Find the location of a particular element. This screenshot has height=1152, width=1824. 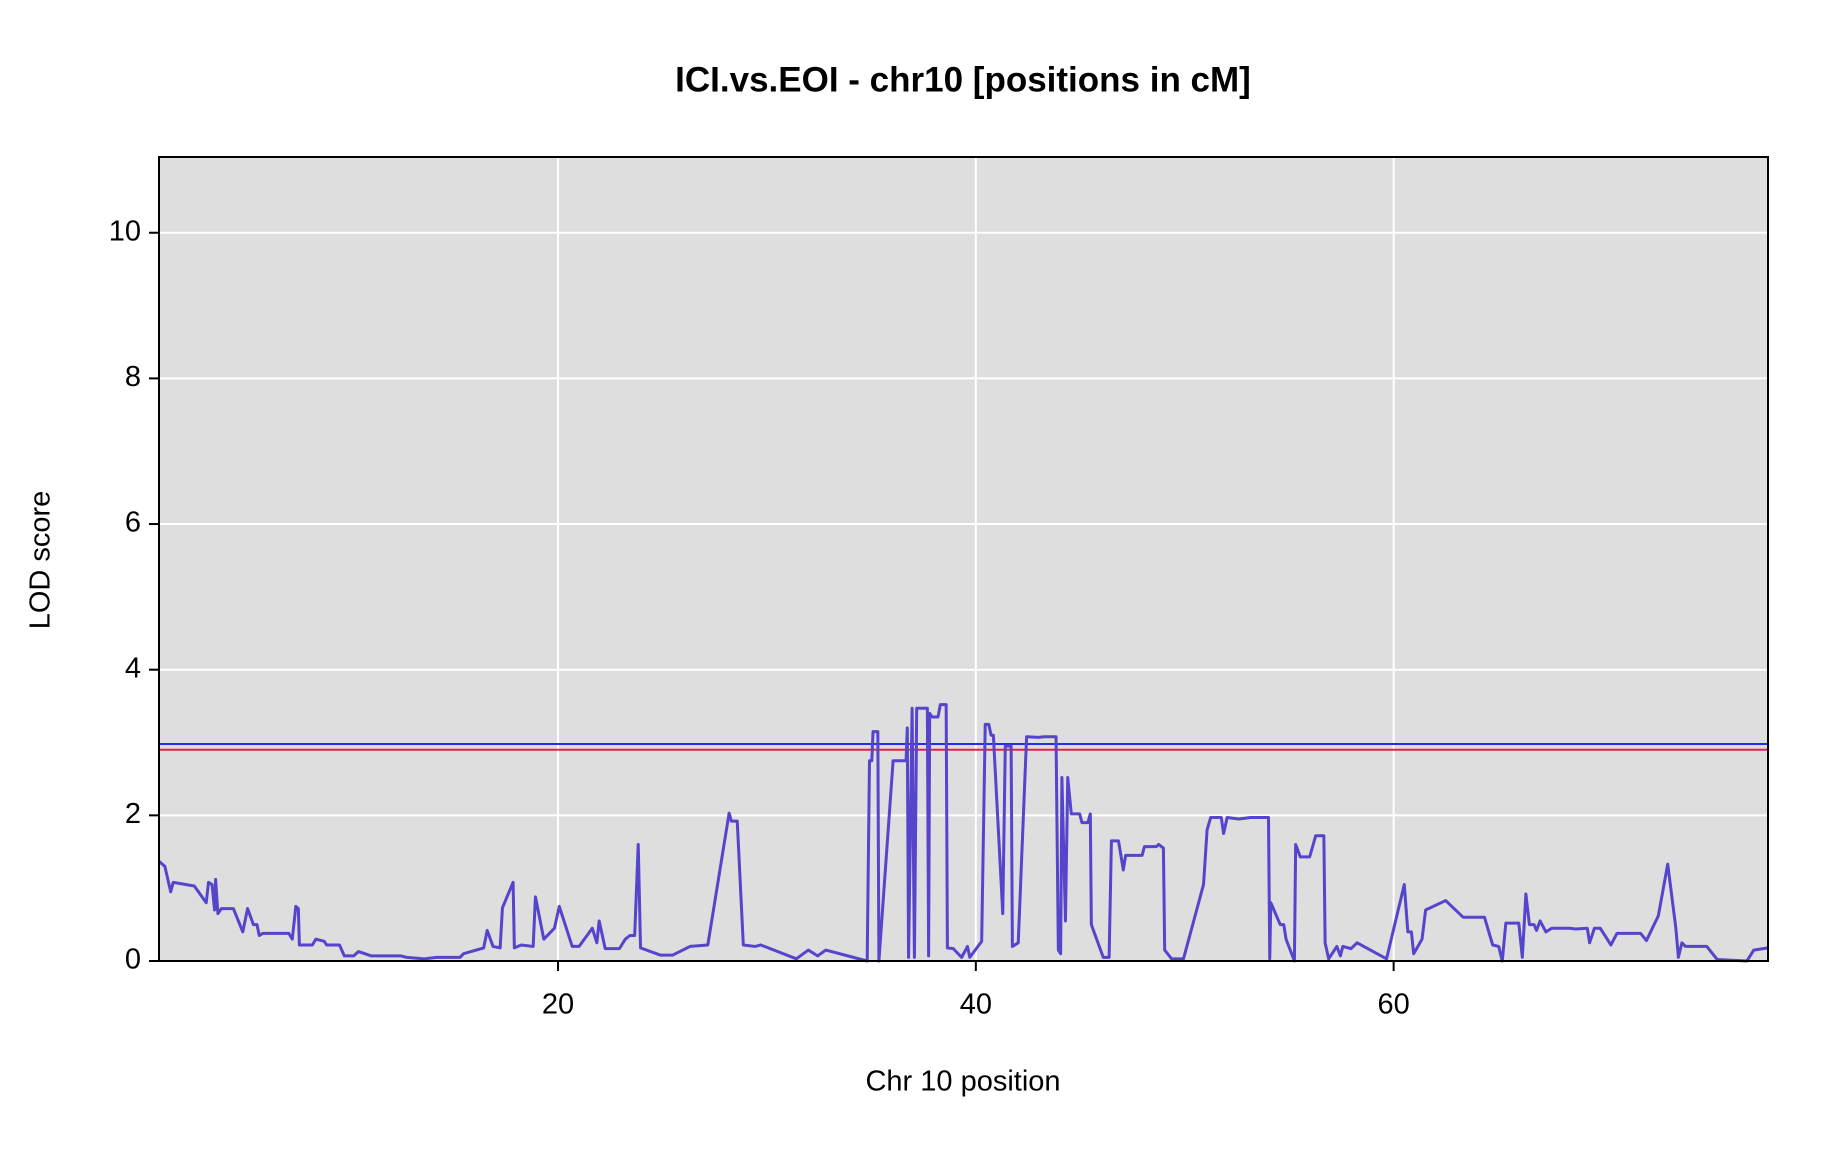

chart-title: ICI.vs.EOI - chr10 [positions in cM] is located at coordinates (963, 79).